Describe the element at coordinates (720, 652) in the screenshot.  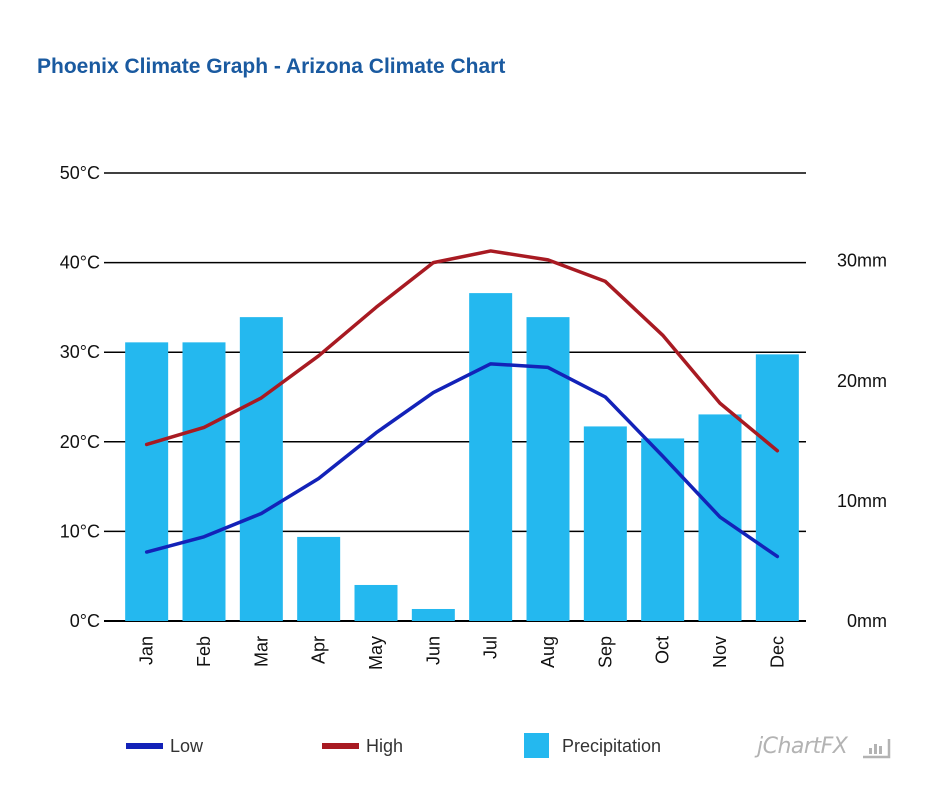
I see `month-label: Nov` at that location.